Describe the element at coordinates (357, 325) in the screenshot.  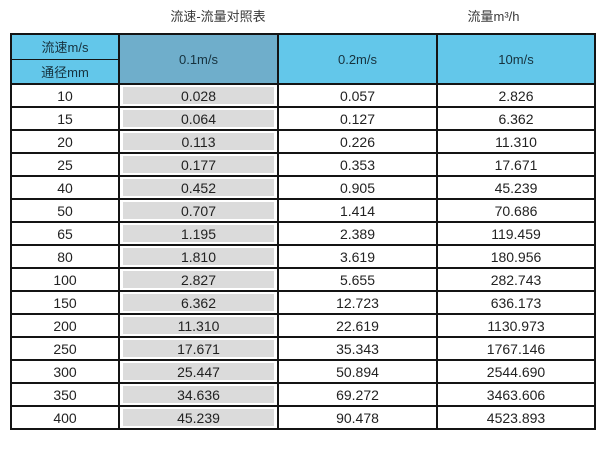
I see `flow-value-cell: 22.619` at that location.